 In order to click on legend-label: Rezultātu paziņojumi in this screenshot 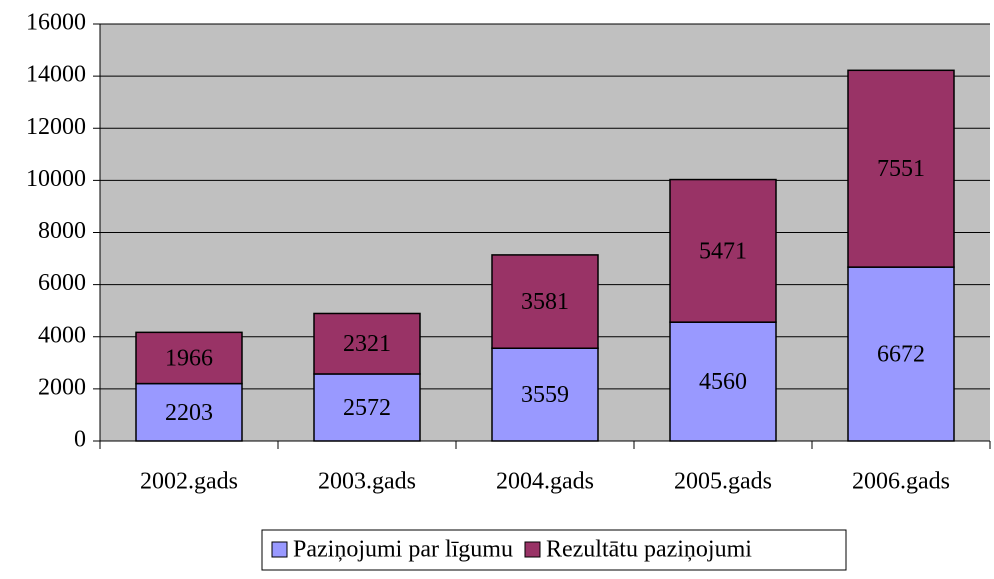, I will do `click(649, 550)`.